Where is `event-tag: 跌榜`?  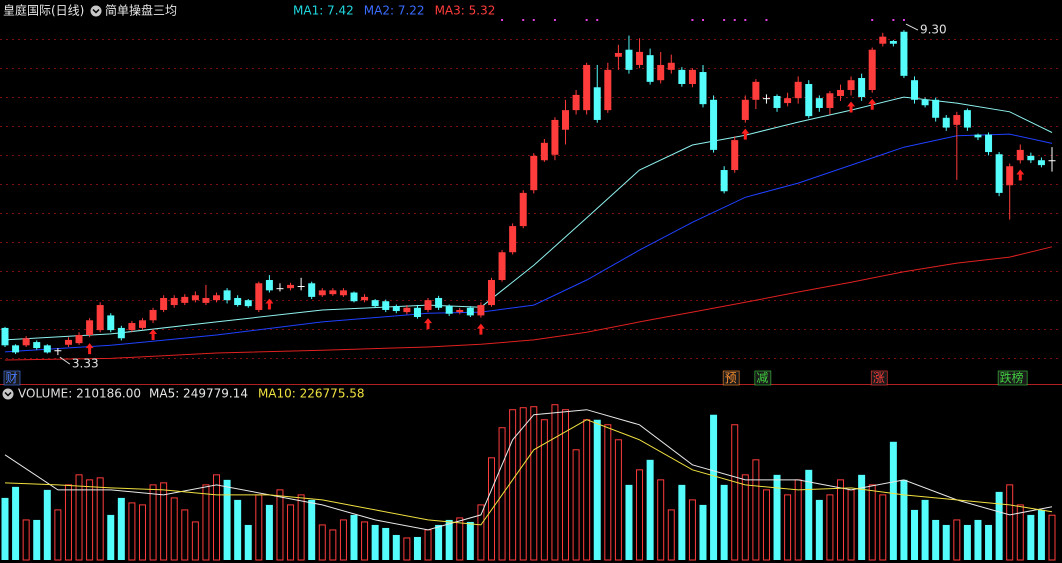 event-tag: 跌榜 is located at coordinates (1012, 377).